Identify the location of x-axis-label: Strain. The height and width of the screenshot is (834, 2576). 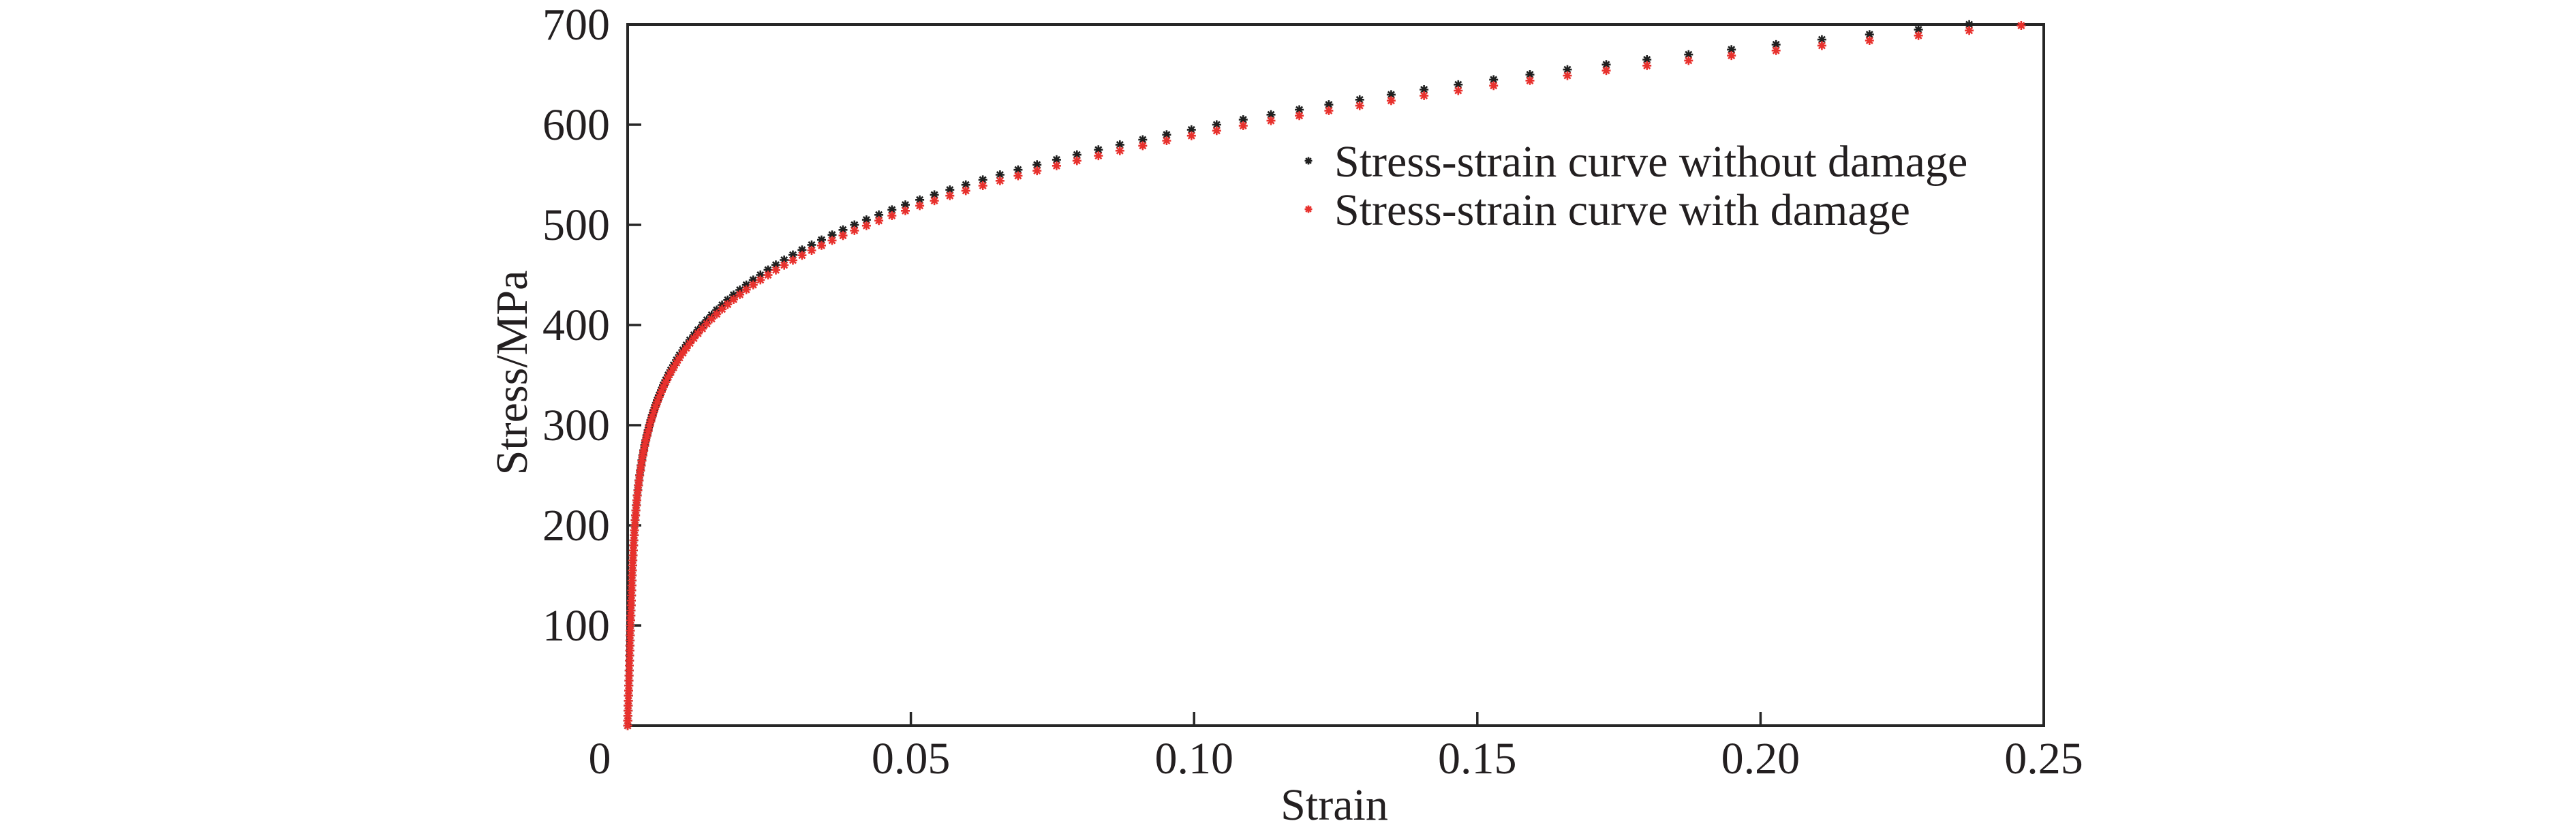
(1334, 805).